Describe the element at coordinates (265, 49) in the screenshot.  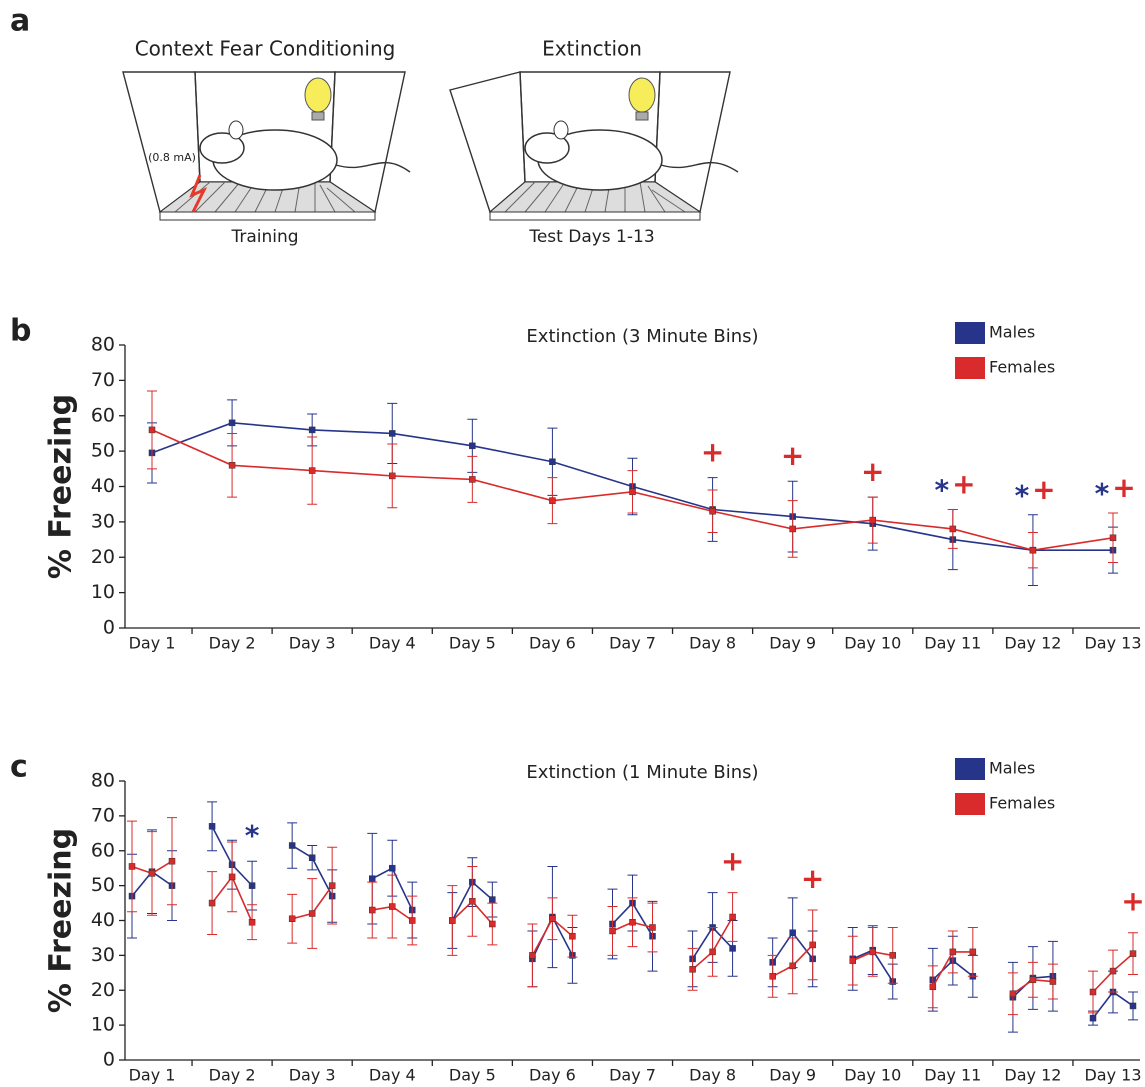
I see `diagram-title: Context Fear Conditioning` at that location.